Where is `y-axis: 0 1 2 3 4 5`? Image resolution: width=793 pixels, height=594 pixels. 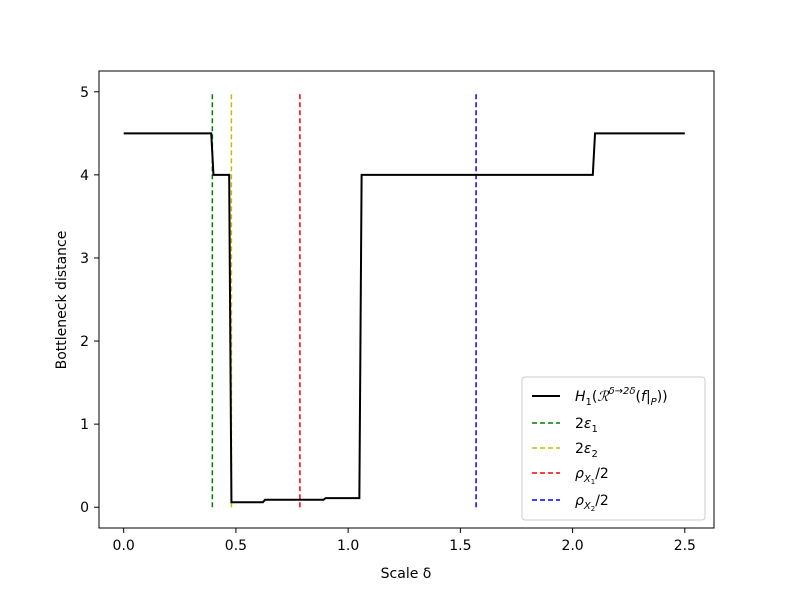
y-axis: 0 1 2 3 4 5 is located at coordinates (89, 300).